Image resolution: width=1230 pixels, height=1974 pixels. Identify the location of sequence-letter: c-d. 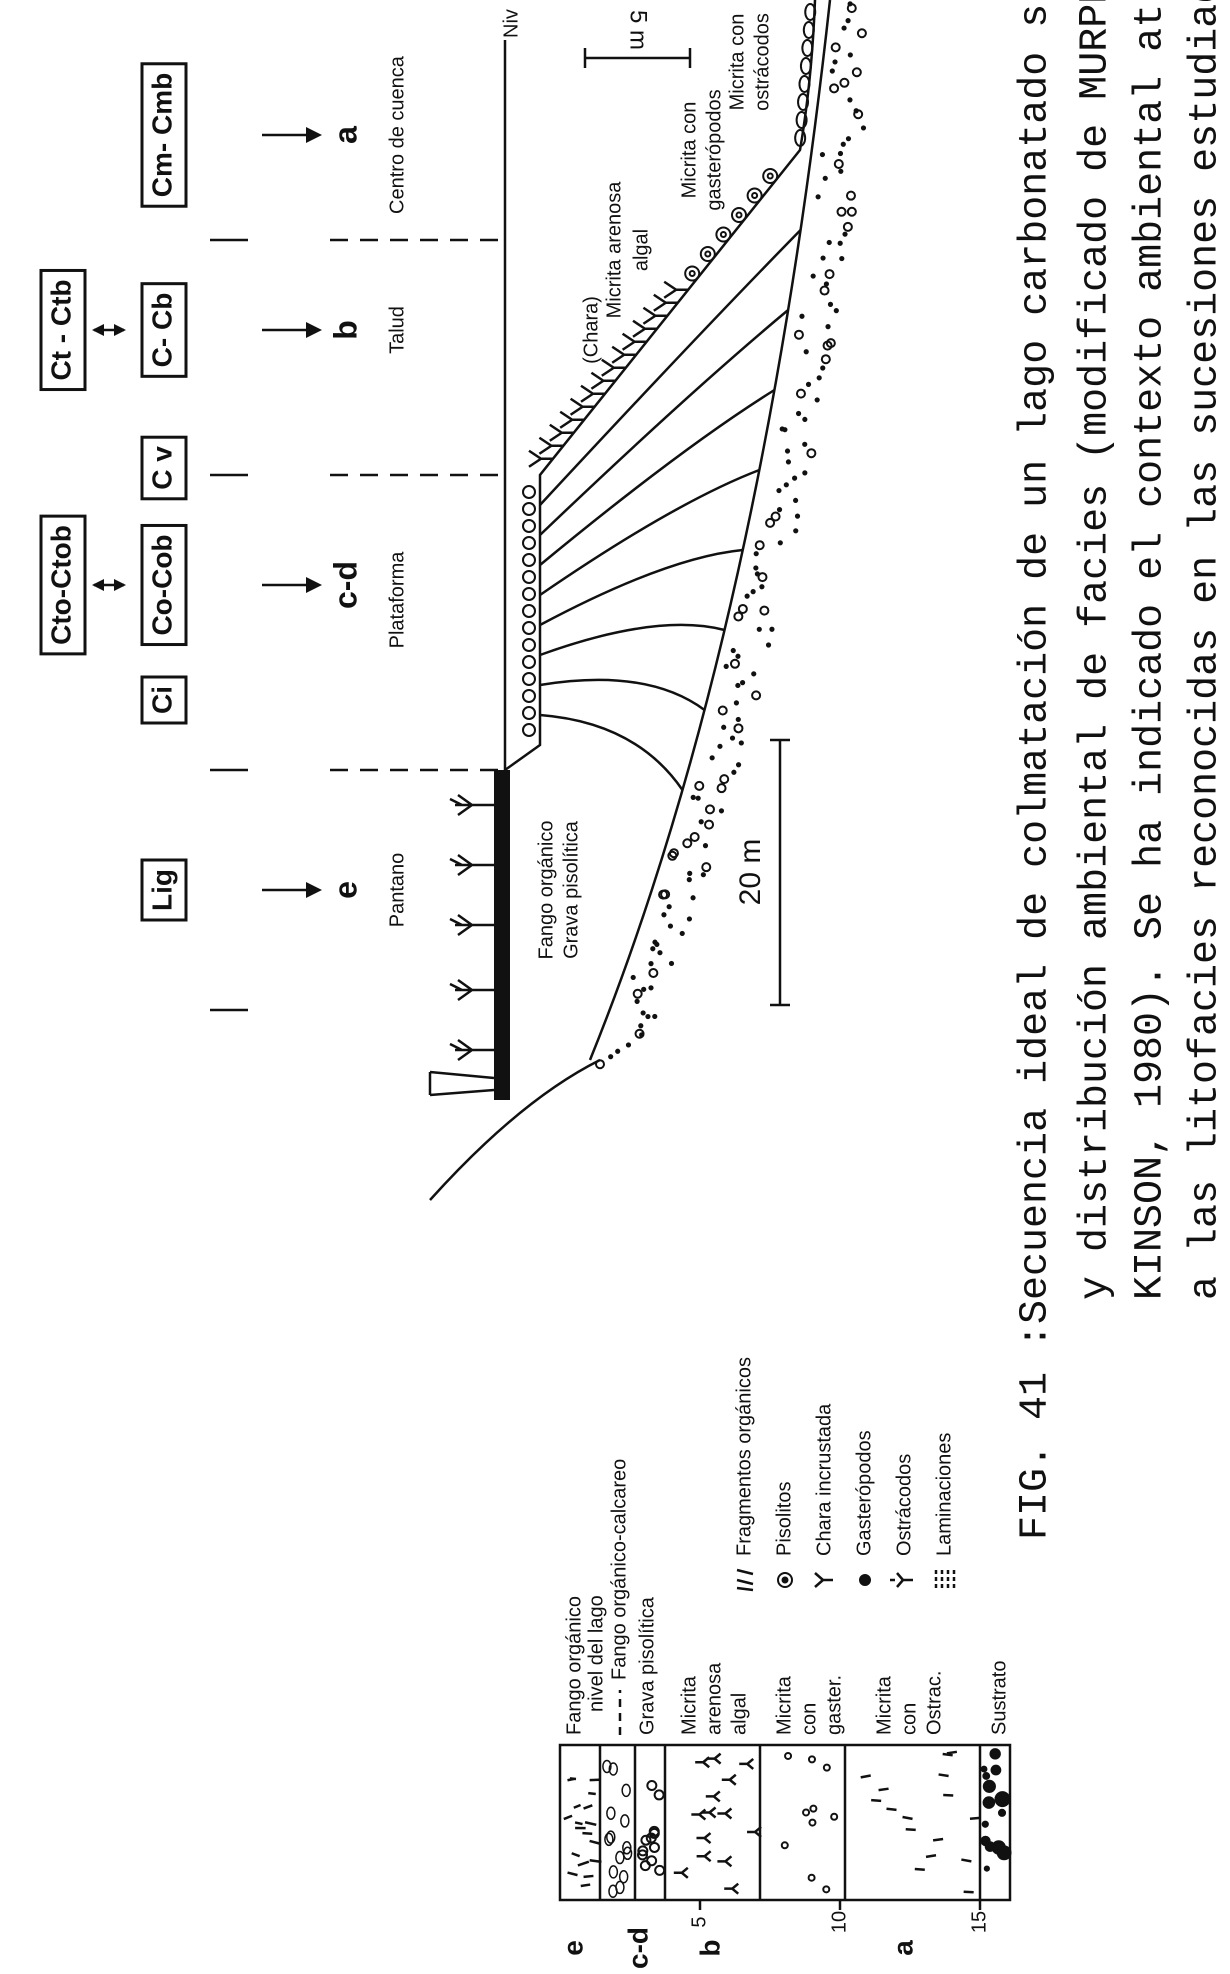
(345, 585).